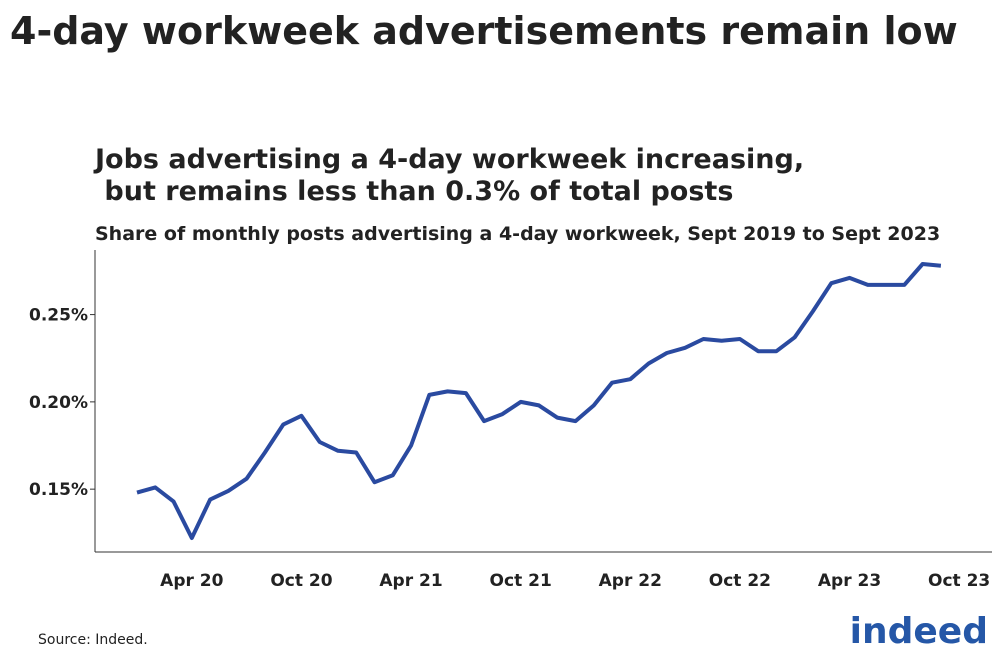 This screenshot has height=657, width=1002. Describe the element at coordinates (849, 581) in the screenshot. I see `x-tick-label: Apr 23` at that location.